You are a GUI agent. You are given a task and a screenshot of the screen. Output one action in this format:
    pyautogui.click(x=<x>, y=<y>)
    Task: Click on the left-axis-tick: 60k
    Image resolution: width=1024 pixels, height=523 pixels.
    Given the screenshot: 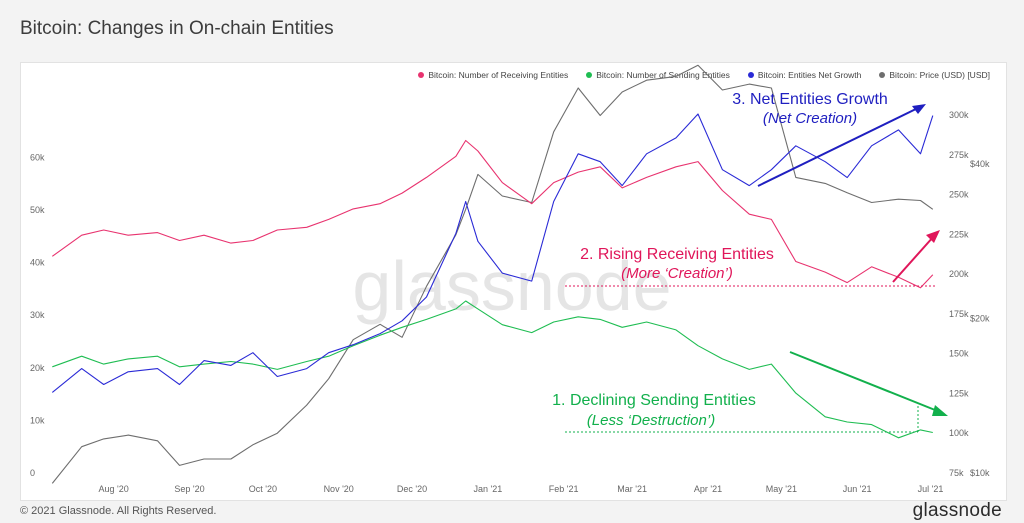 What is the action you would take?
    pyautogui.click(x=37, y=157)
    